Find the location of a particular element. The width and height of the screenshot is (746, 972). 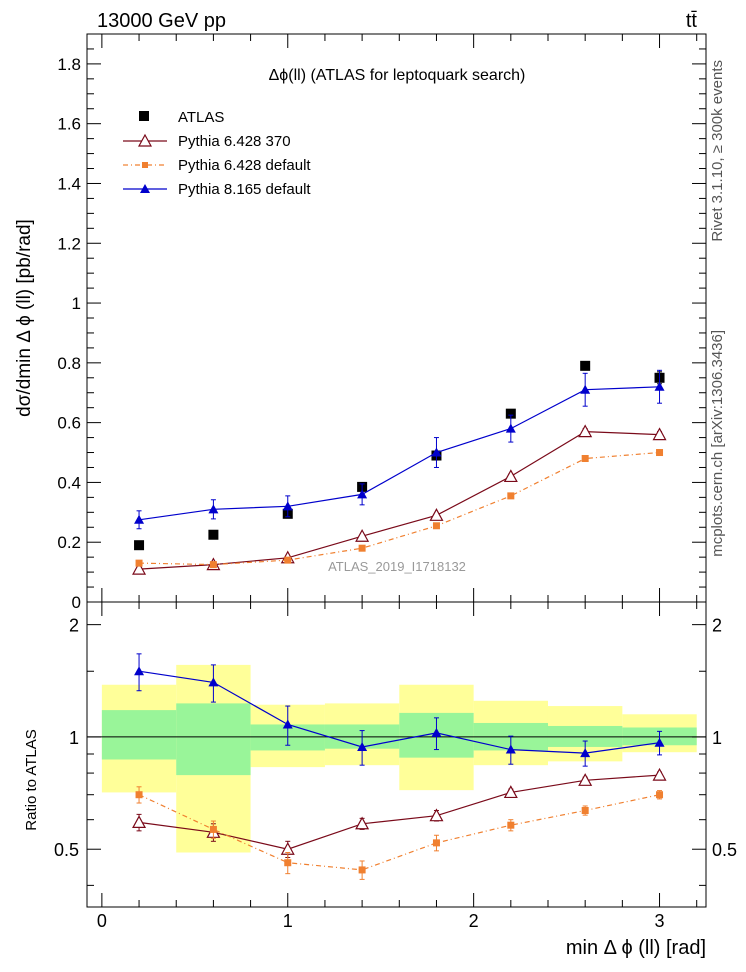

main-ytick-label: 1.2 is located at coordinates (69, 243).